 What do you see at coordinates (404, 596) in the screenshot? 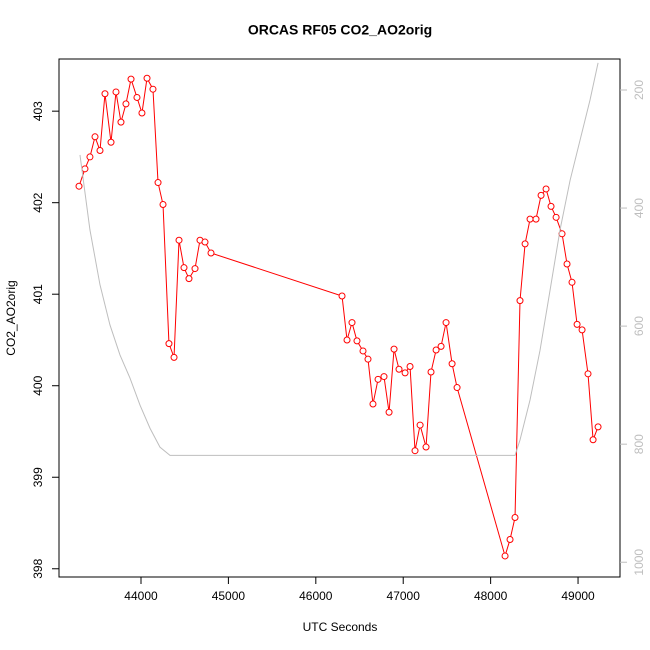
I see `x-tick-label: 47000` at bounding box center [404, 596].